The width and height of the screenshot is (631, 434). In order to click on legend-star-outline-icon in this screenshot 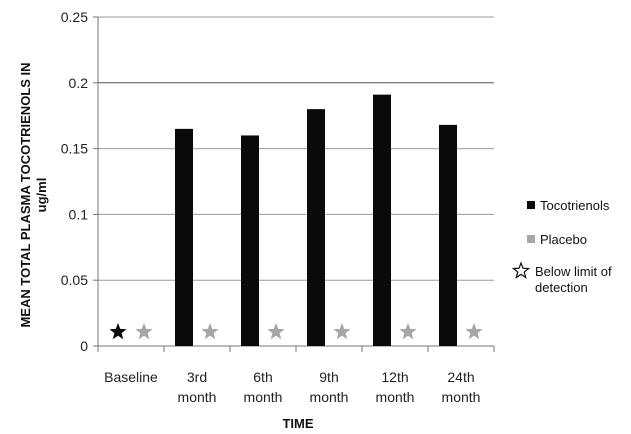, I will do `click(521, 270)`.